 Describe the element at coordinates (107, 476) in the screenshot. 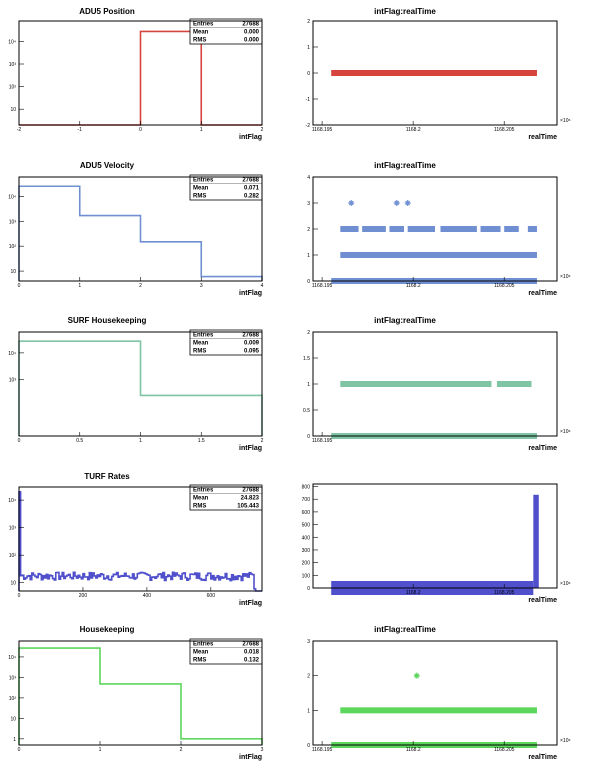

I see `chart-title: TURF Rates` at that location.